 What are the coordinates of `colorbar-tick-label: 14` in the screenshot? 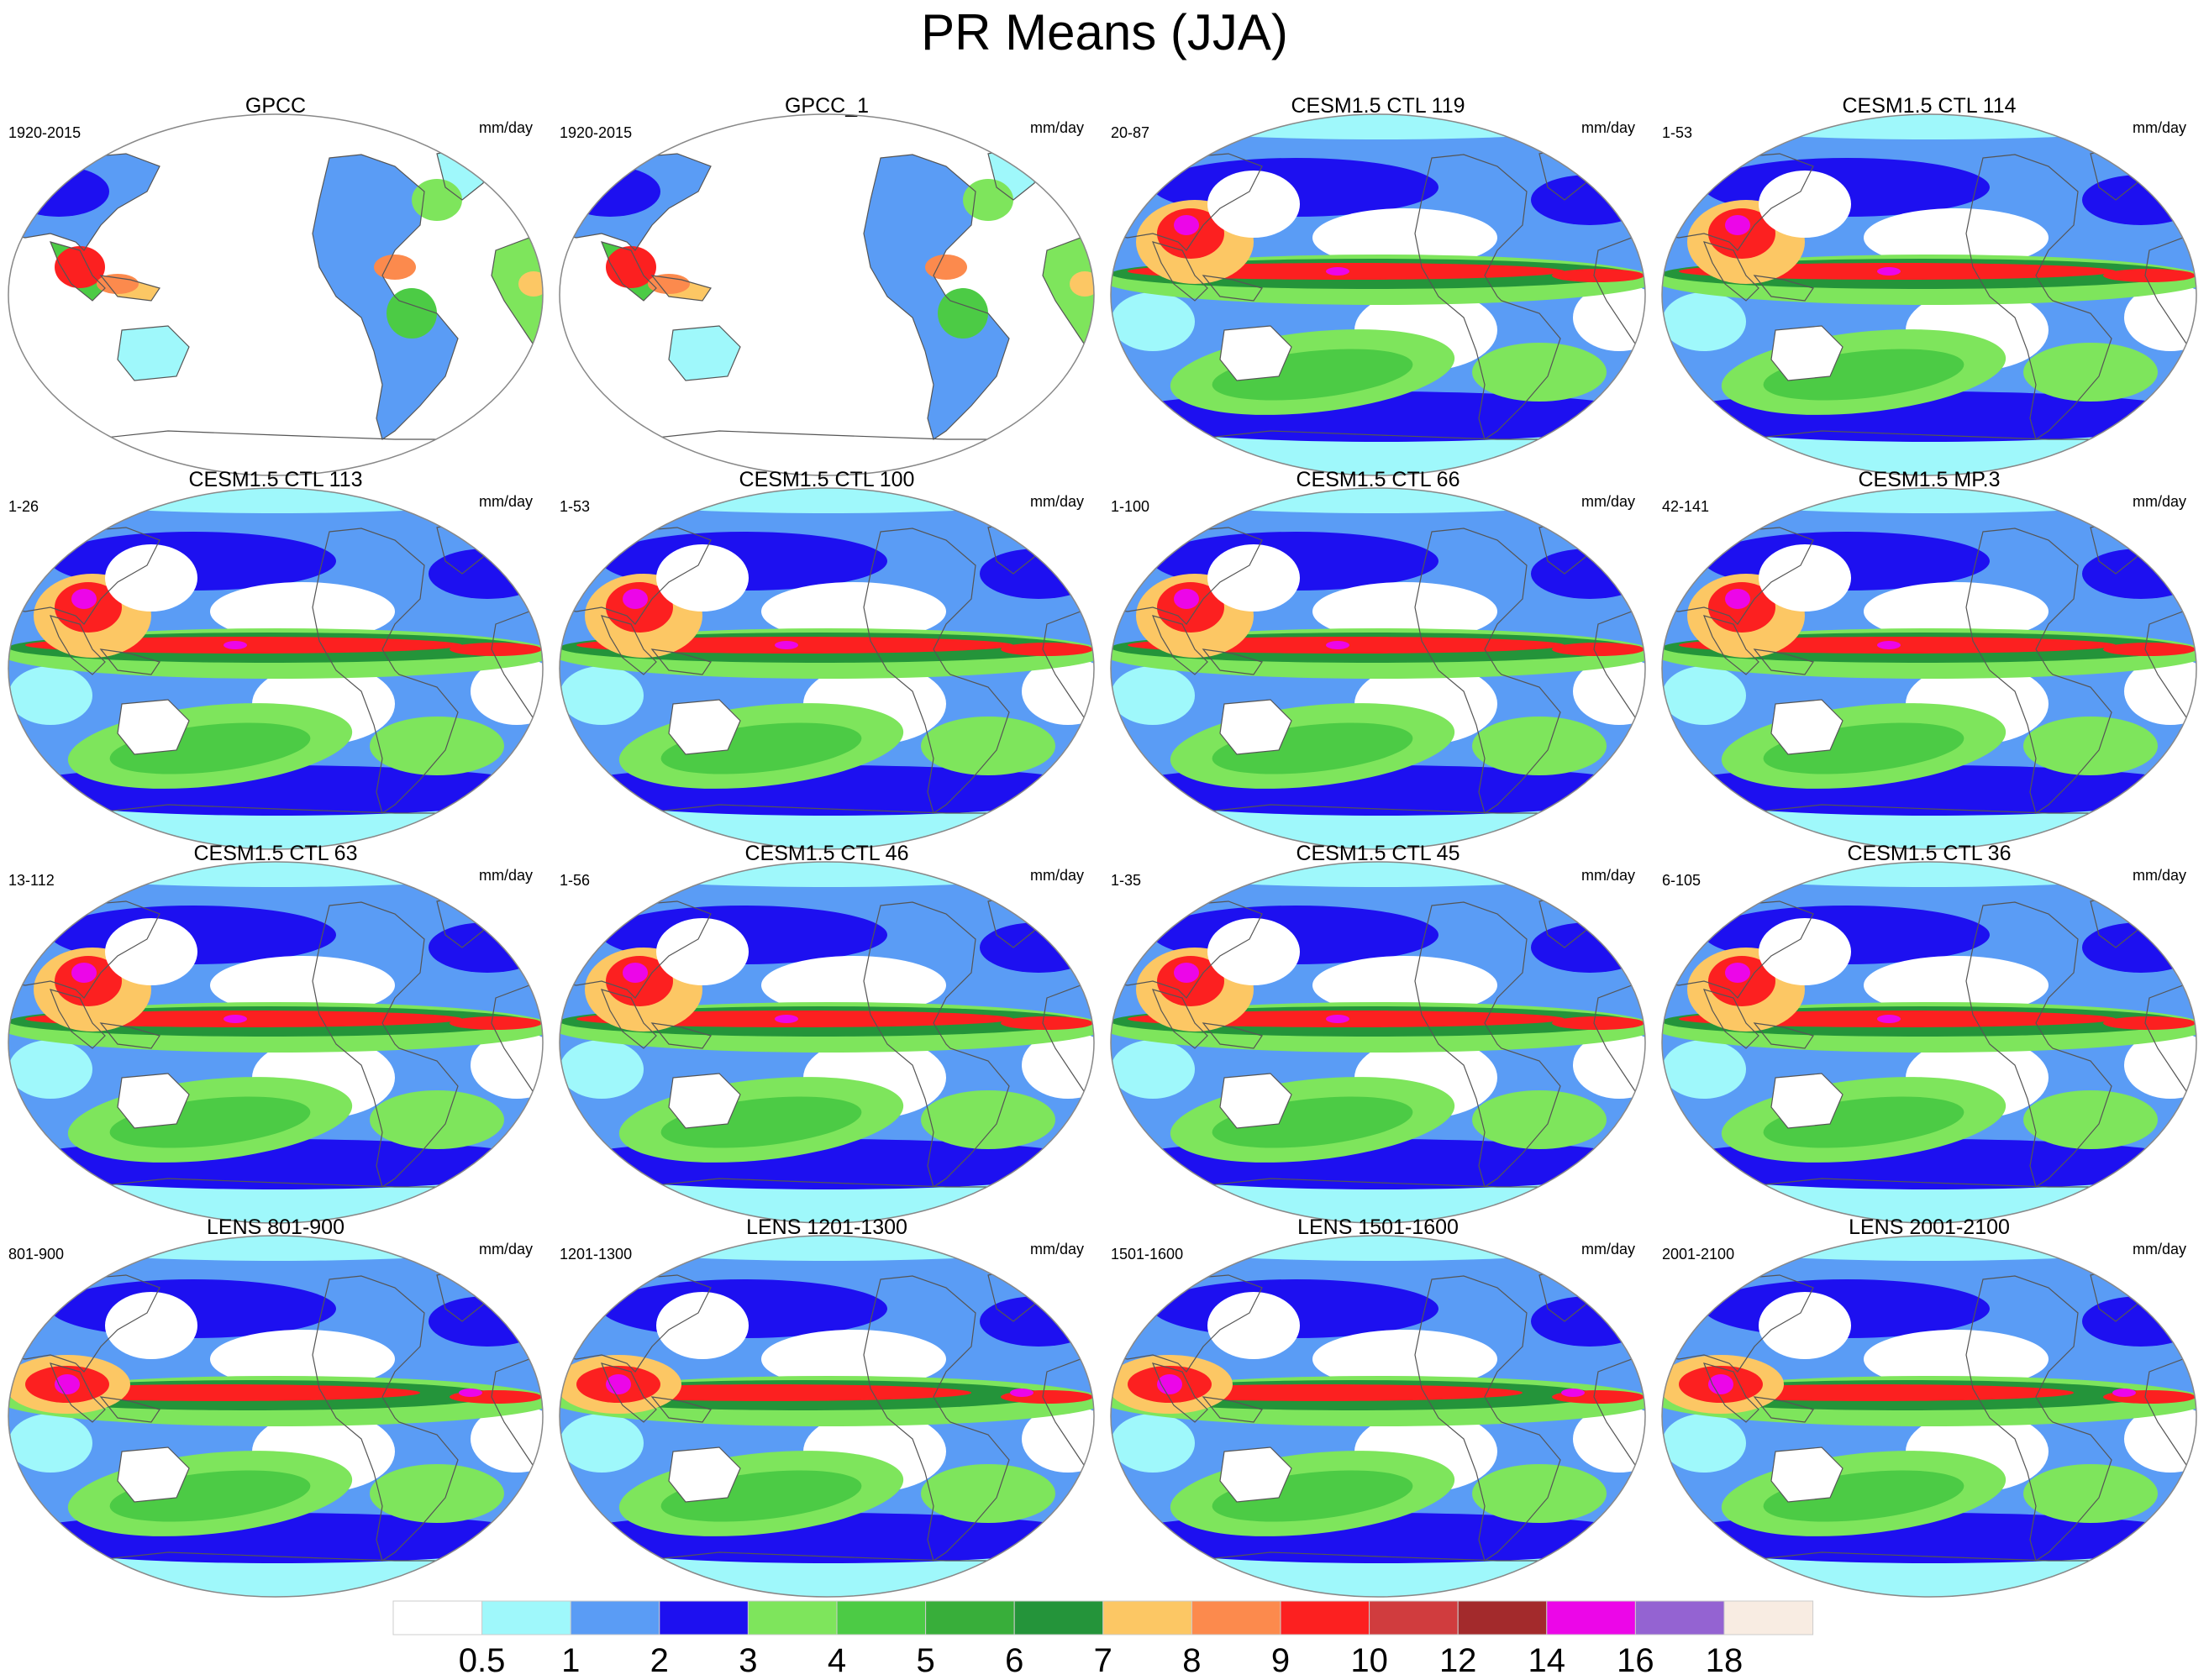 It's located at (1547, 1660).